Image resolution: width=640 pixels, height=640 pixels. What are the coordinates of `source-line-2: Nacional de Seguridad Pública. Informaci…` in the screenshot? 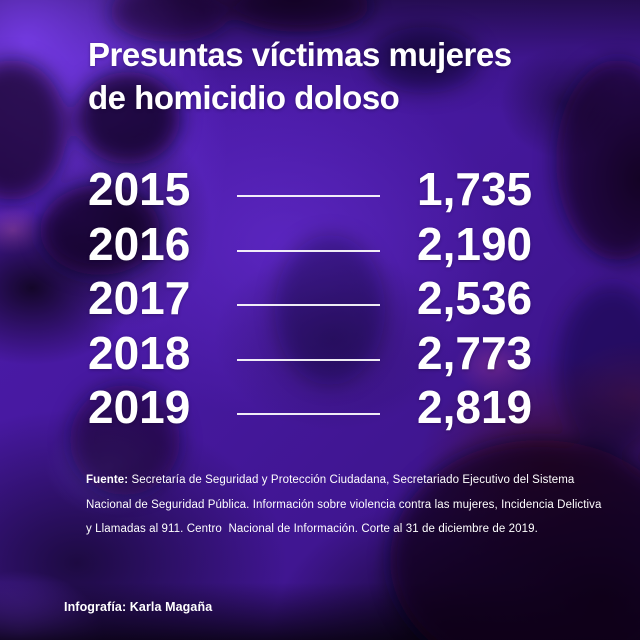 It's located at (344, 504).